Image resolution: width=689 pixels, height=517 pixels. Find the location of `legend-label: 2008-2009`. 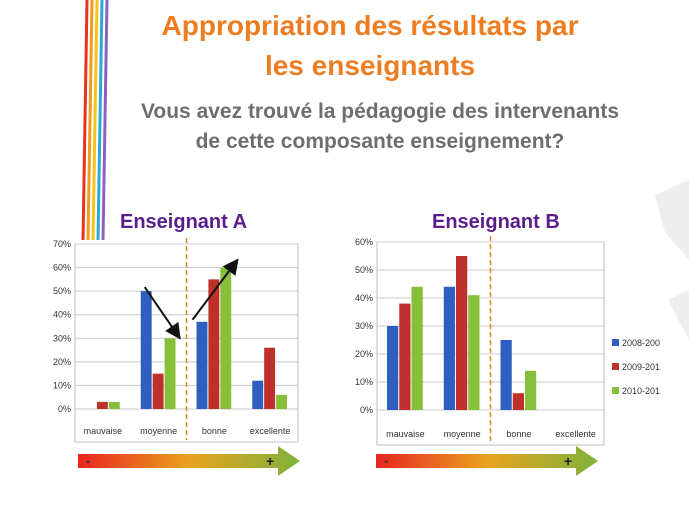

legend-label: 2008-2009 is located at coordinates (641, 343).